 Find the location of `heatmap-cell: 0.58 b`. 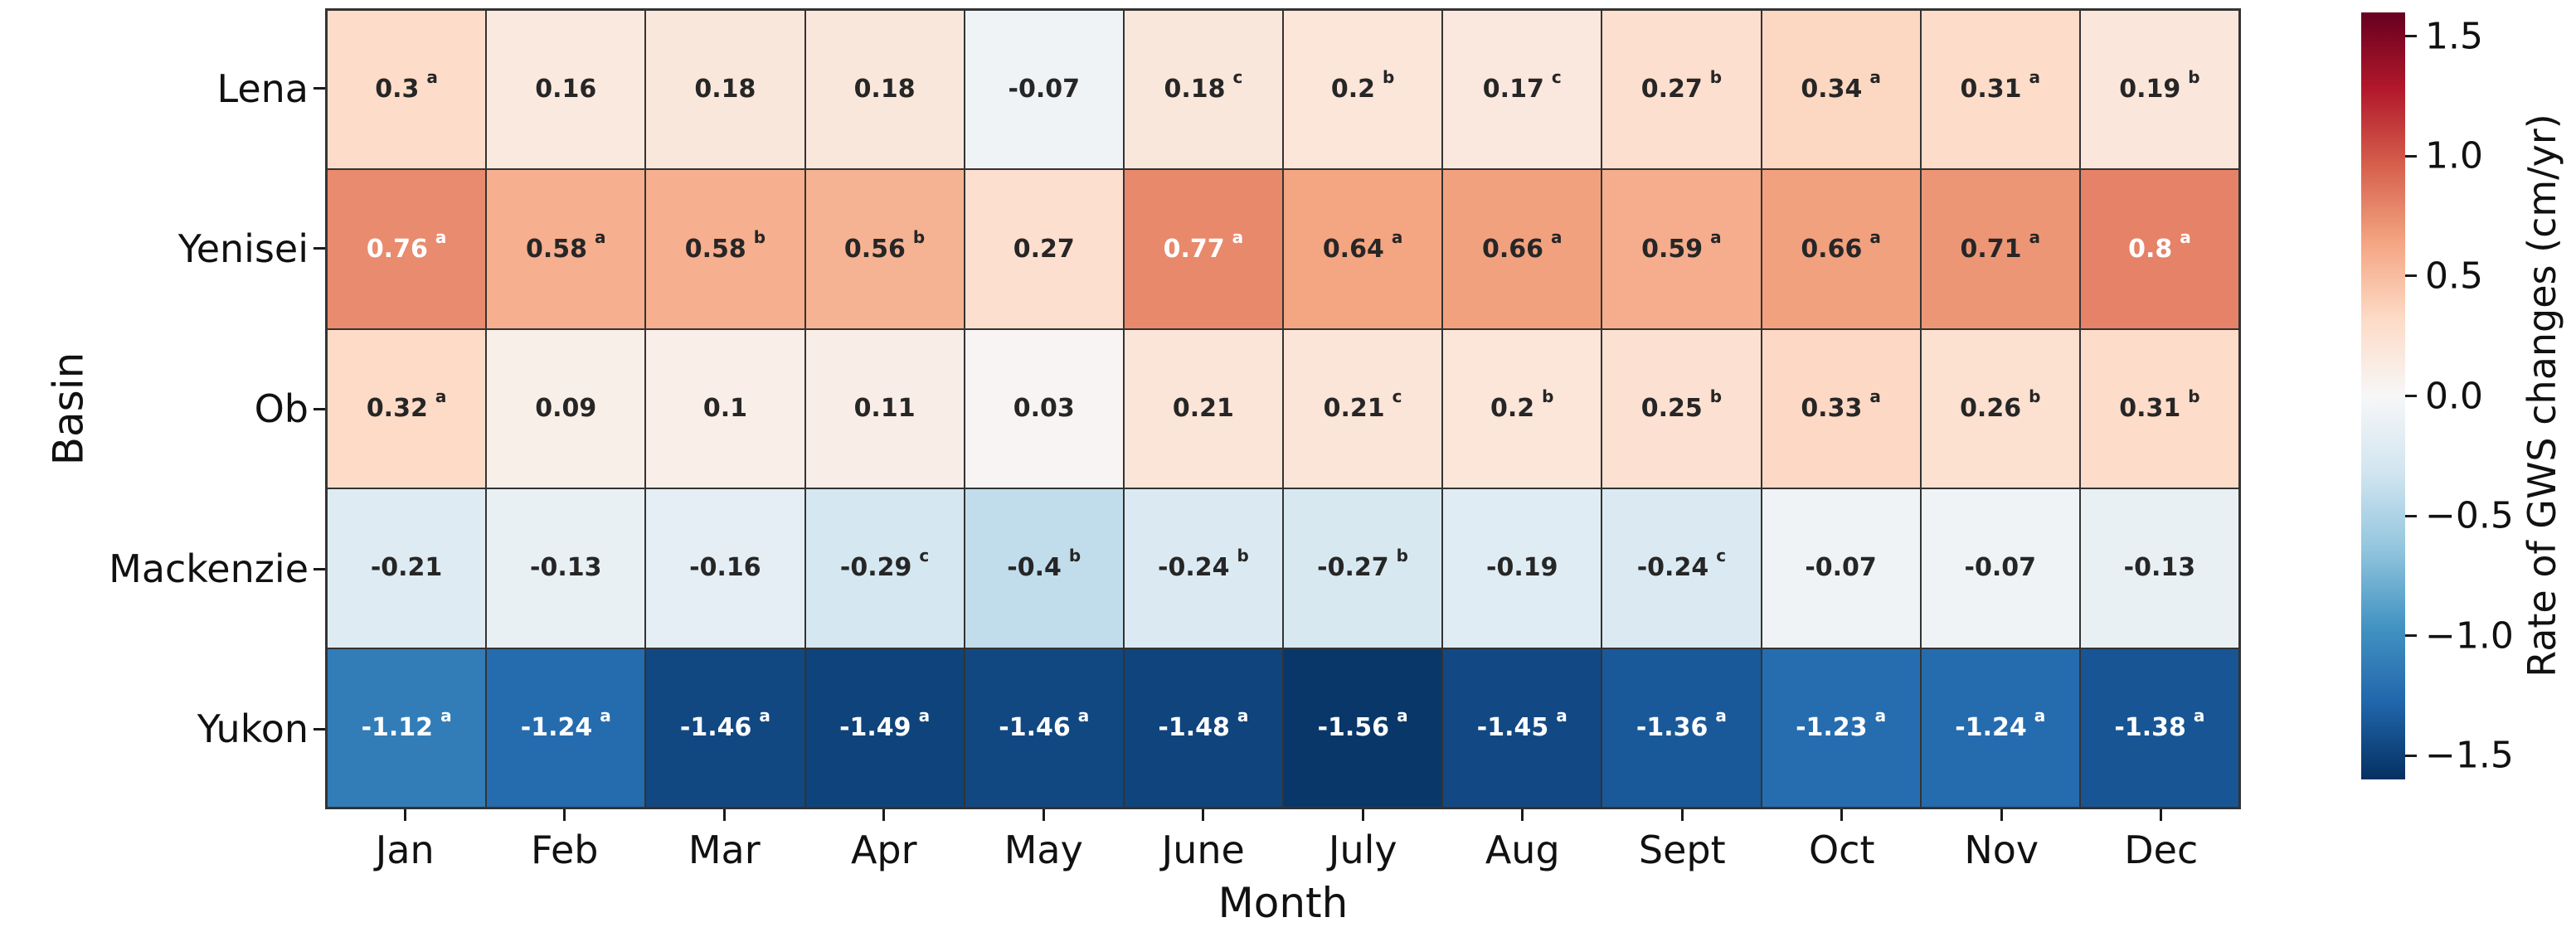

heatmap-cell: 0.58 b is located at coordinates (725, 249).